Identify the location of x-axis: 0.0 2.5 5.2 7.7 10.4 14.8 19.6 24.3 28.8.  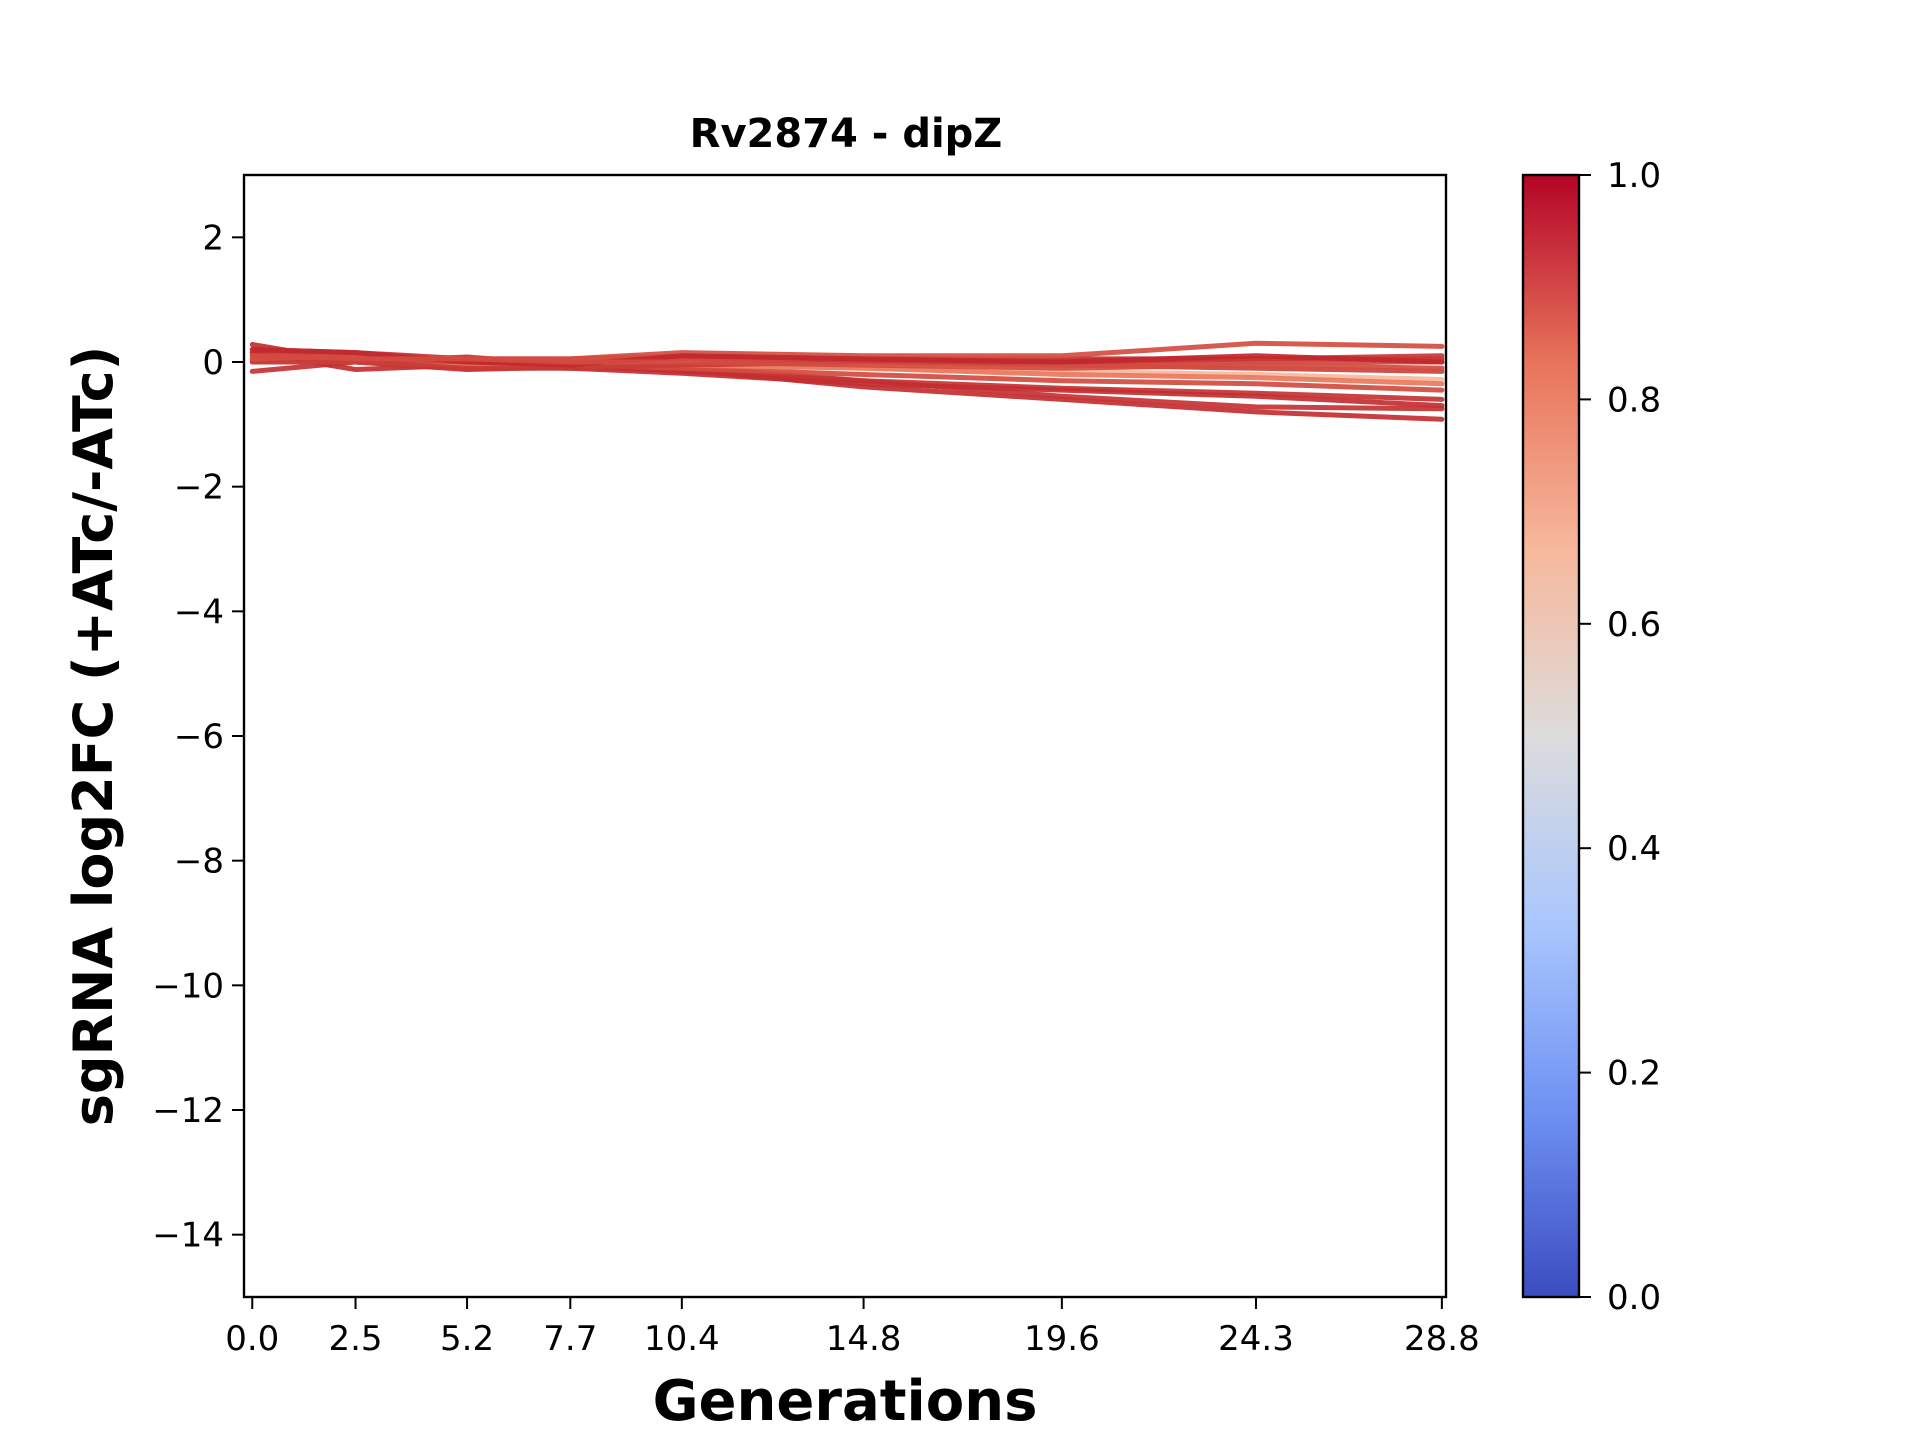
(852, 1328).